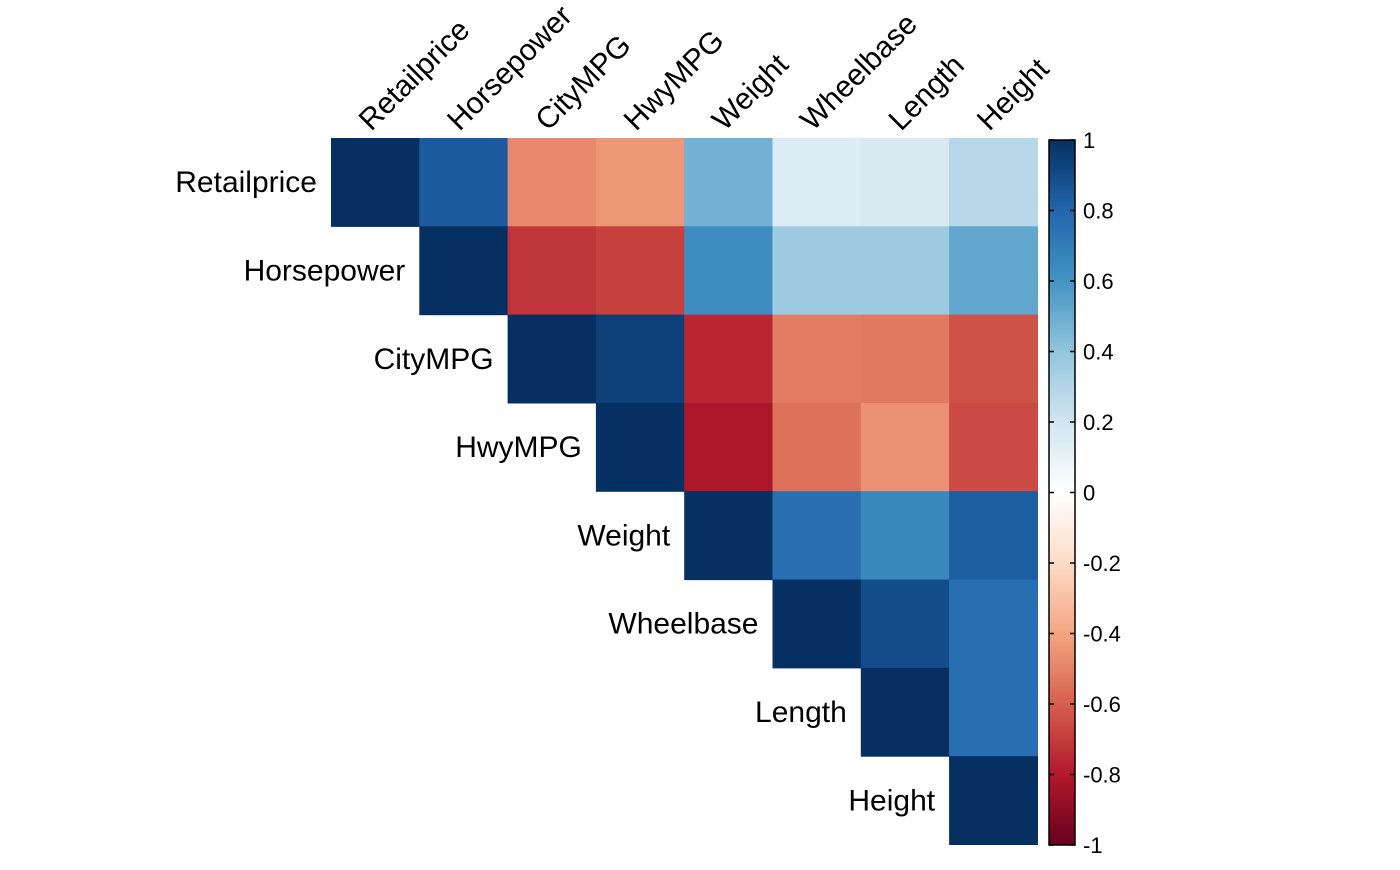 This screenshot has width=1400, height=870. Describe the element at coordinates (1089, 493) in the screenshot. I see `colorbar-tick-label: 0` at that location.